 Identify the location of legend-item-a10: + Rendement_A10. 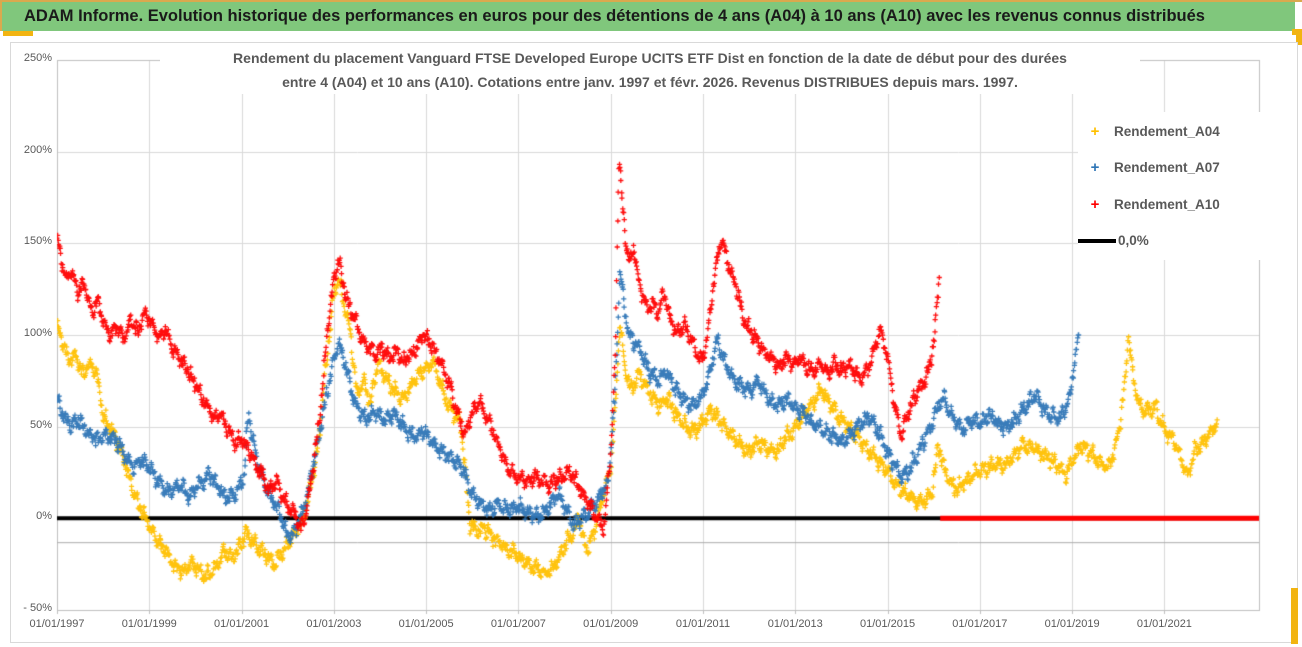
(1172, 204).